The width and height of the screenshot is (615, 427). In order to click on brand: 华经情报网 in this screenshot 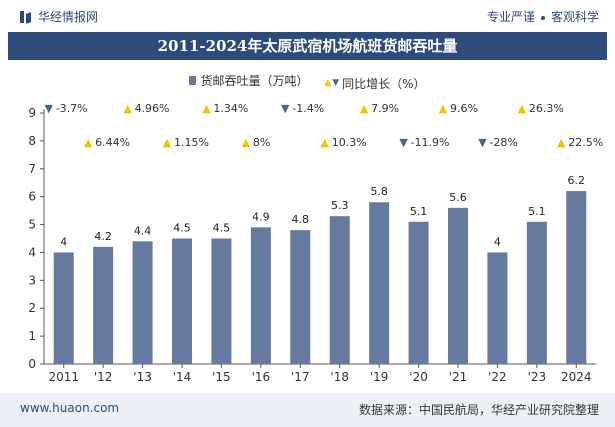, I will do `click(59, 16)`.